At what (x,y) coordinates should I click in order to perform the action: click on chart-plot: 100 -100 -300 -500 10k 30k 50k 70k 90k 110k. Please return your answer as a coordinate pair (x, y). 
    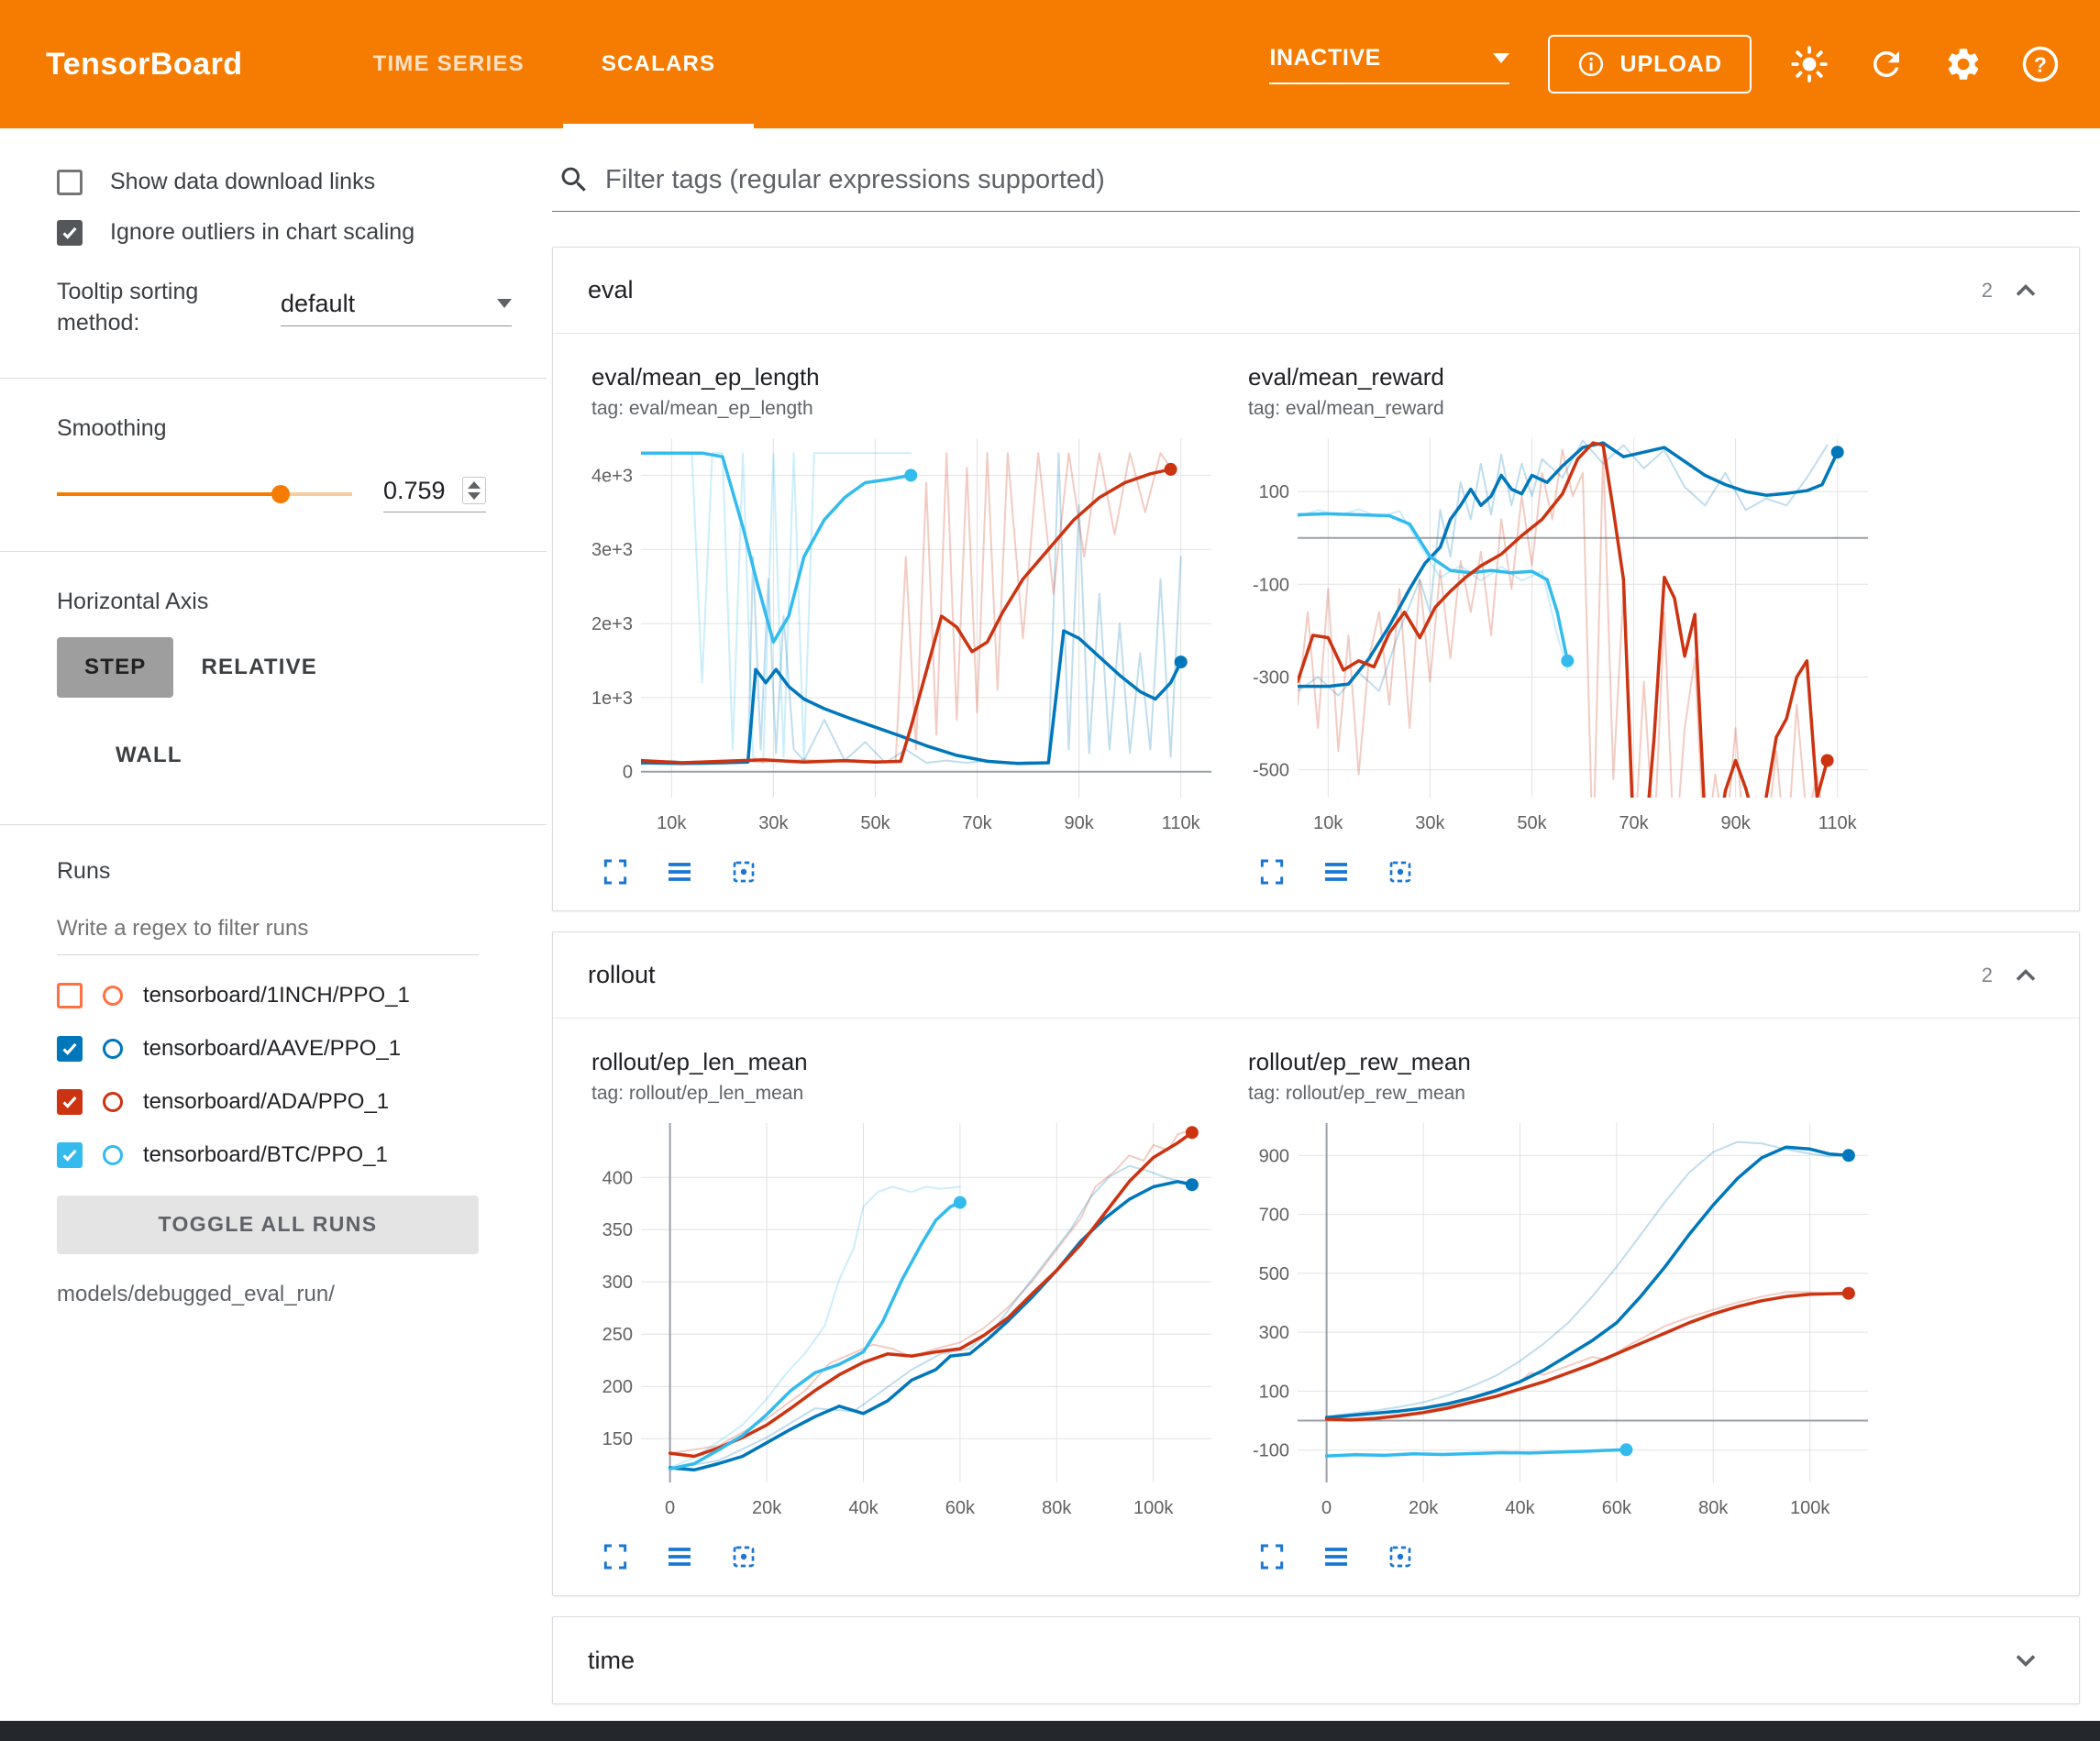
    Looking at the image, I should click on (1560, 638).